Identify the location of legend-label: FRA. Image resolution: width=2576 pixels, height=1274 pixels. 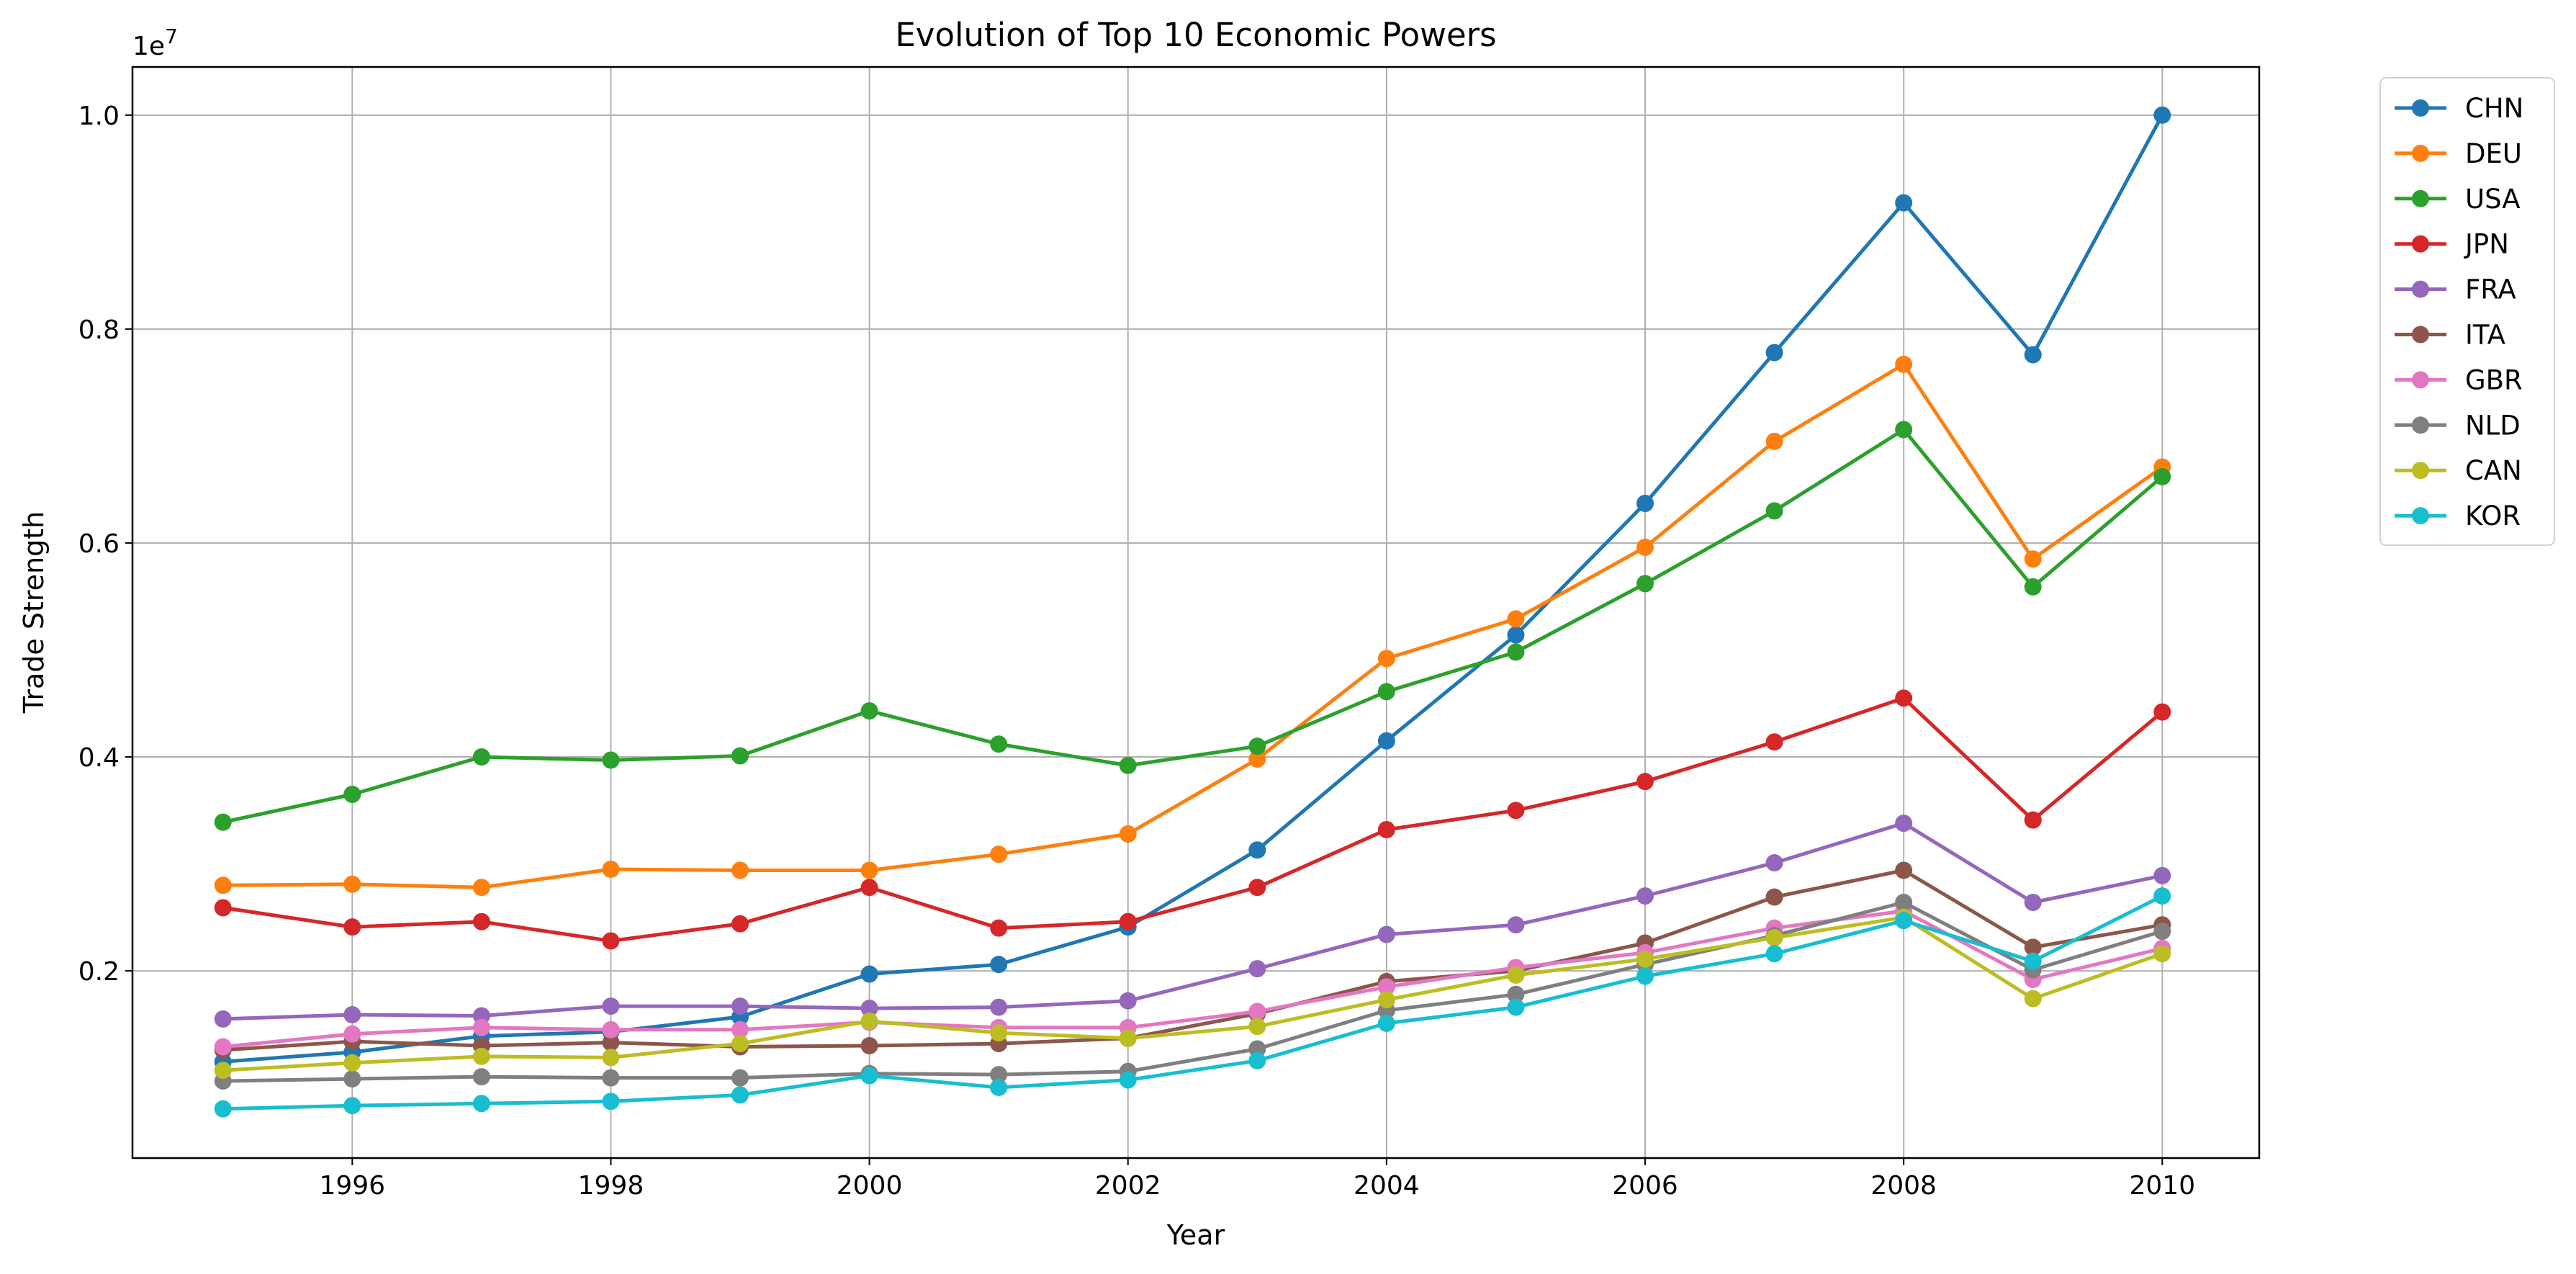
(2490, 289).